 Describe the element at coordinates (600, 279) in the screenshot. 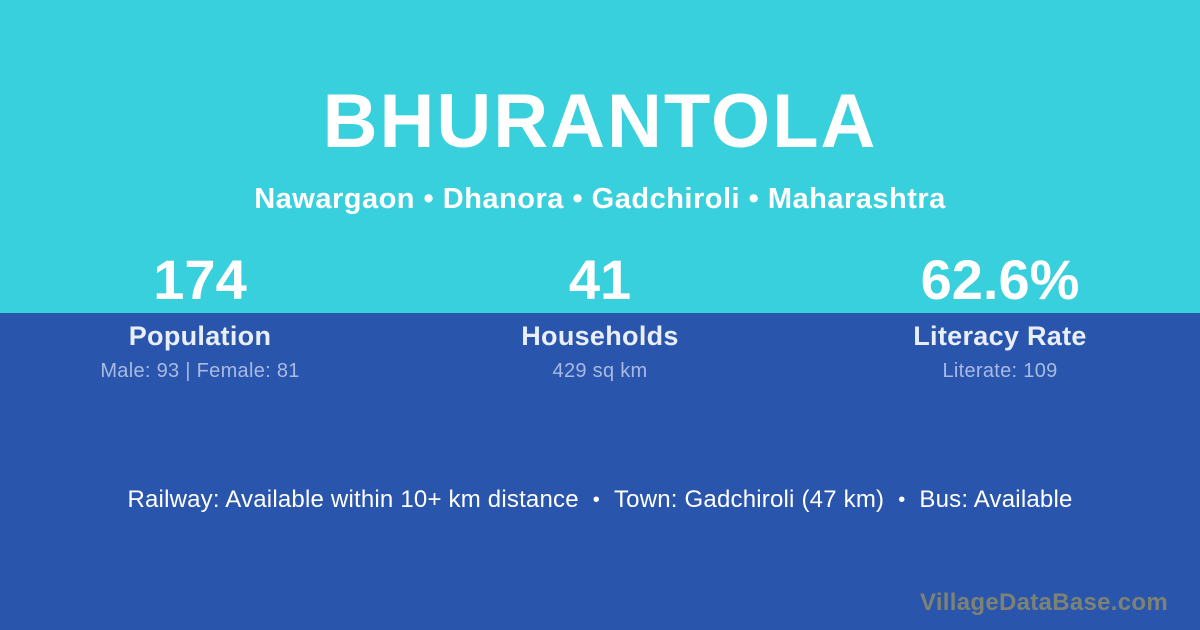

I see `households-value: 41` at that location.